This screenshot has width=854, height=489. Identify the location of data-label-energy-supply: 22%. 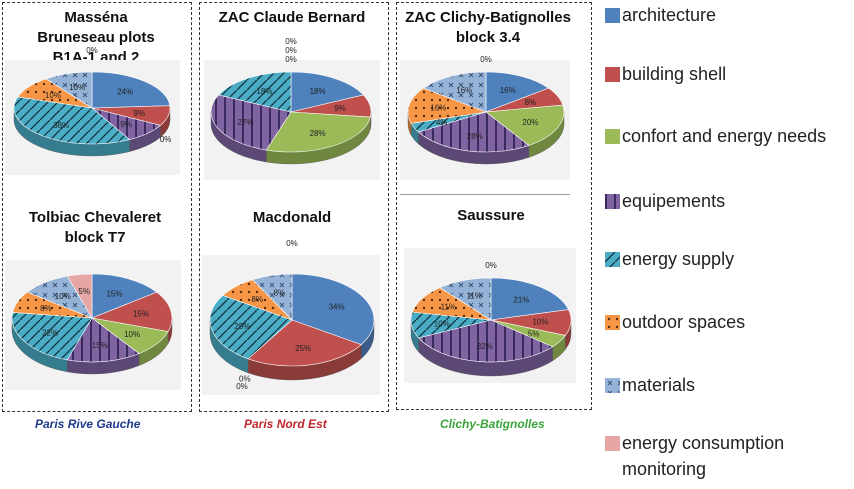
(50, 333).